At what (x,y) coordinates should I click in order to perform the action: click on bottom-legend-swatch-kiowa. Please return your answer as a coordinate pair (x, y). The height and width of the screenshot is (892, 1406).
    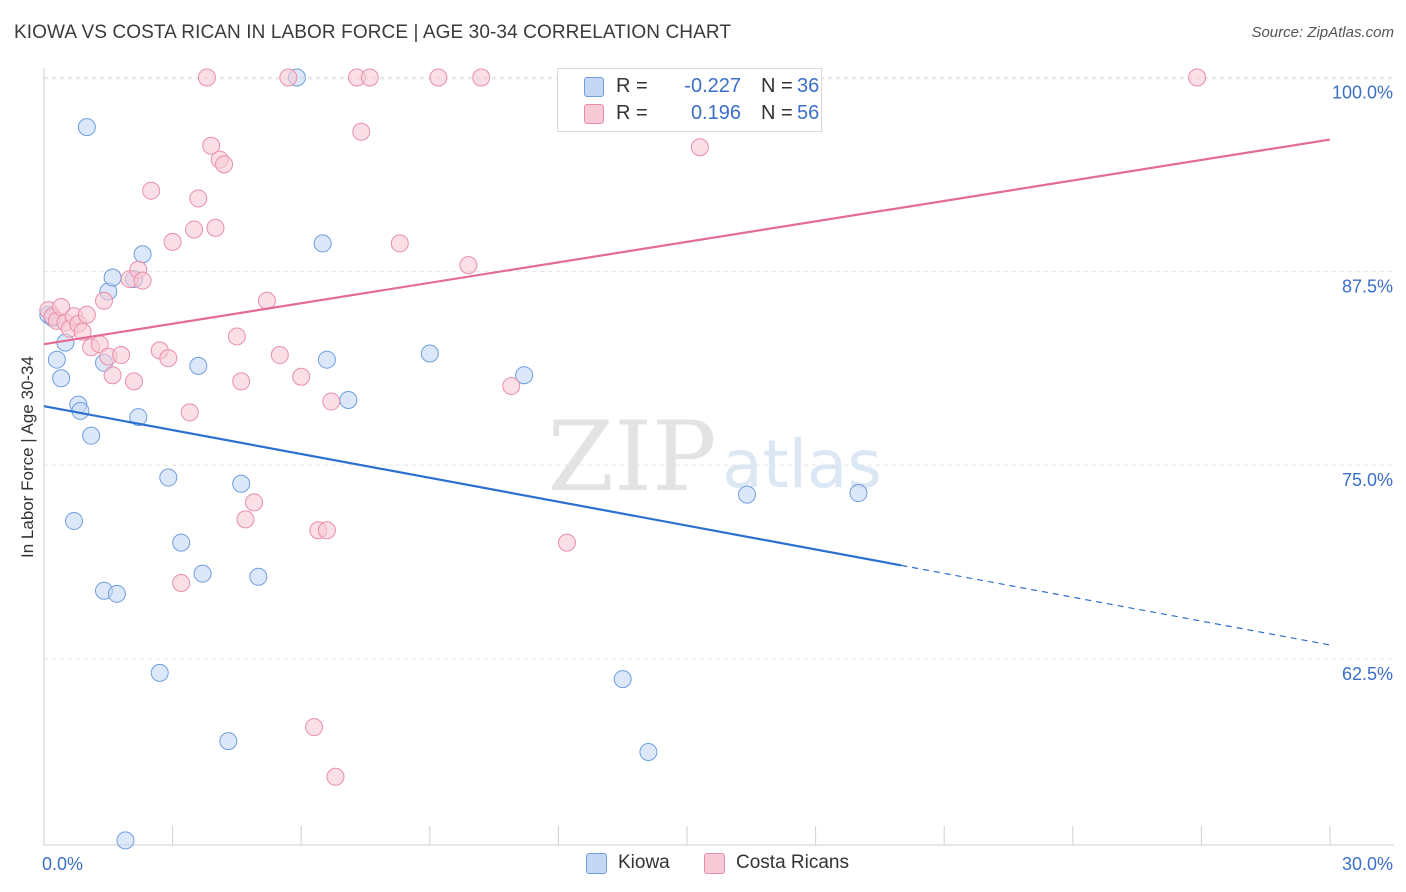
    Looking at the image, I should click on (596, 863).